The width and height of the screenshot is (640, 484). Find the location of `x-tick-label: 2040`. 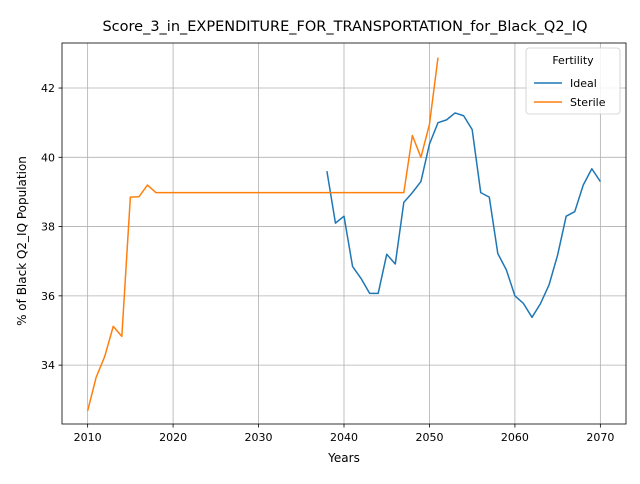

x-tick-label: 2040 is located at coordinates (344, 437).